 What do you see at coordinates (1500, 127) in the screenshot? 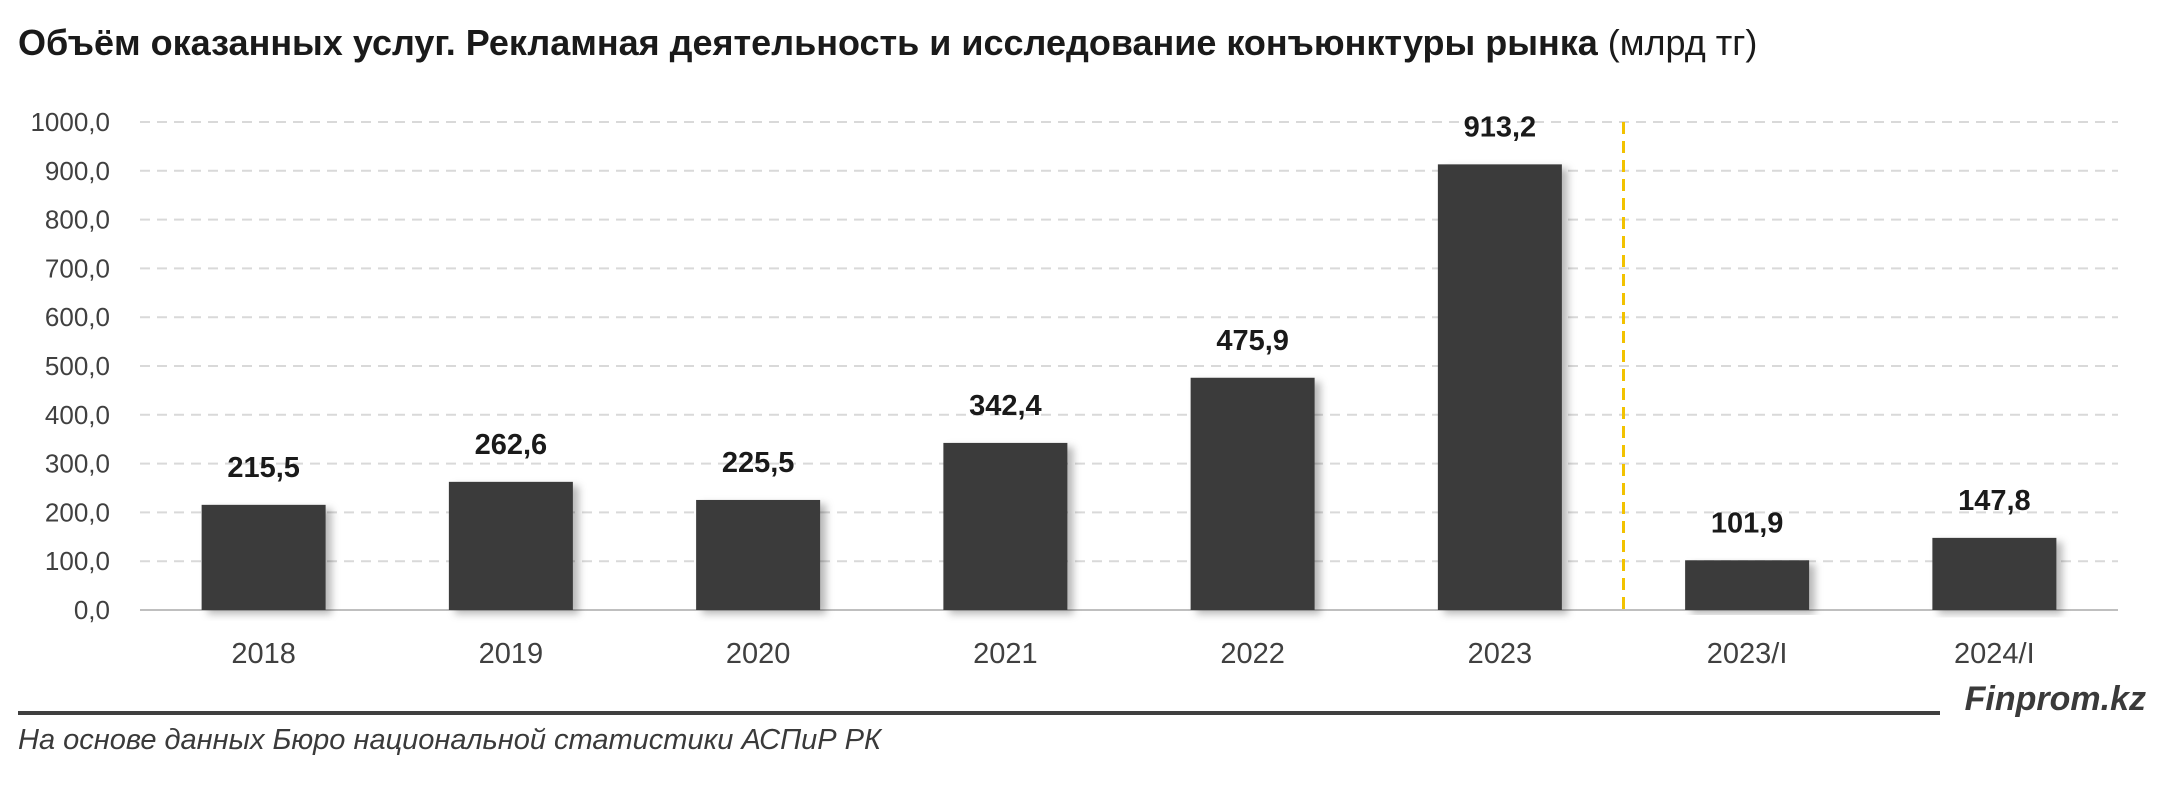
I see `data-label: 913,2` at bounding box center [1500, 127].